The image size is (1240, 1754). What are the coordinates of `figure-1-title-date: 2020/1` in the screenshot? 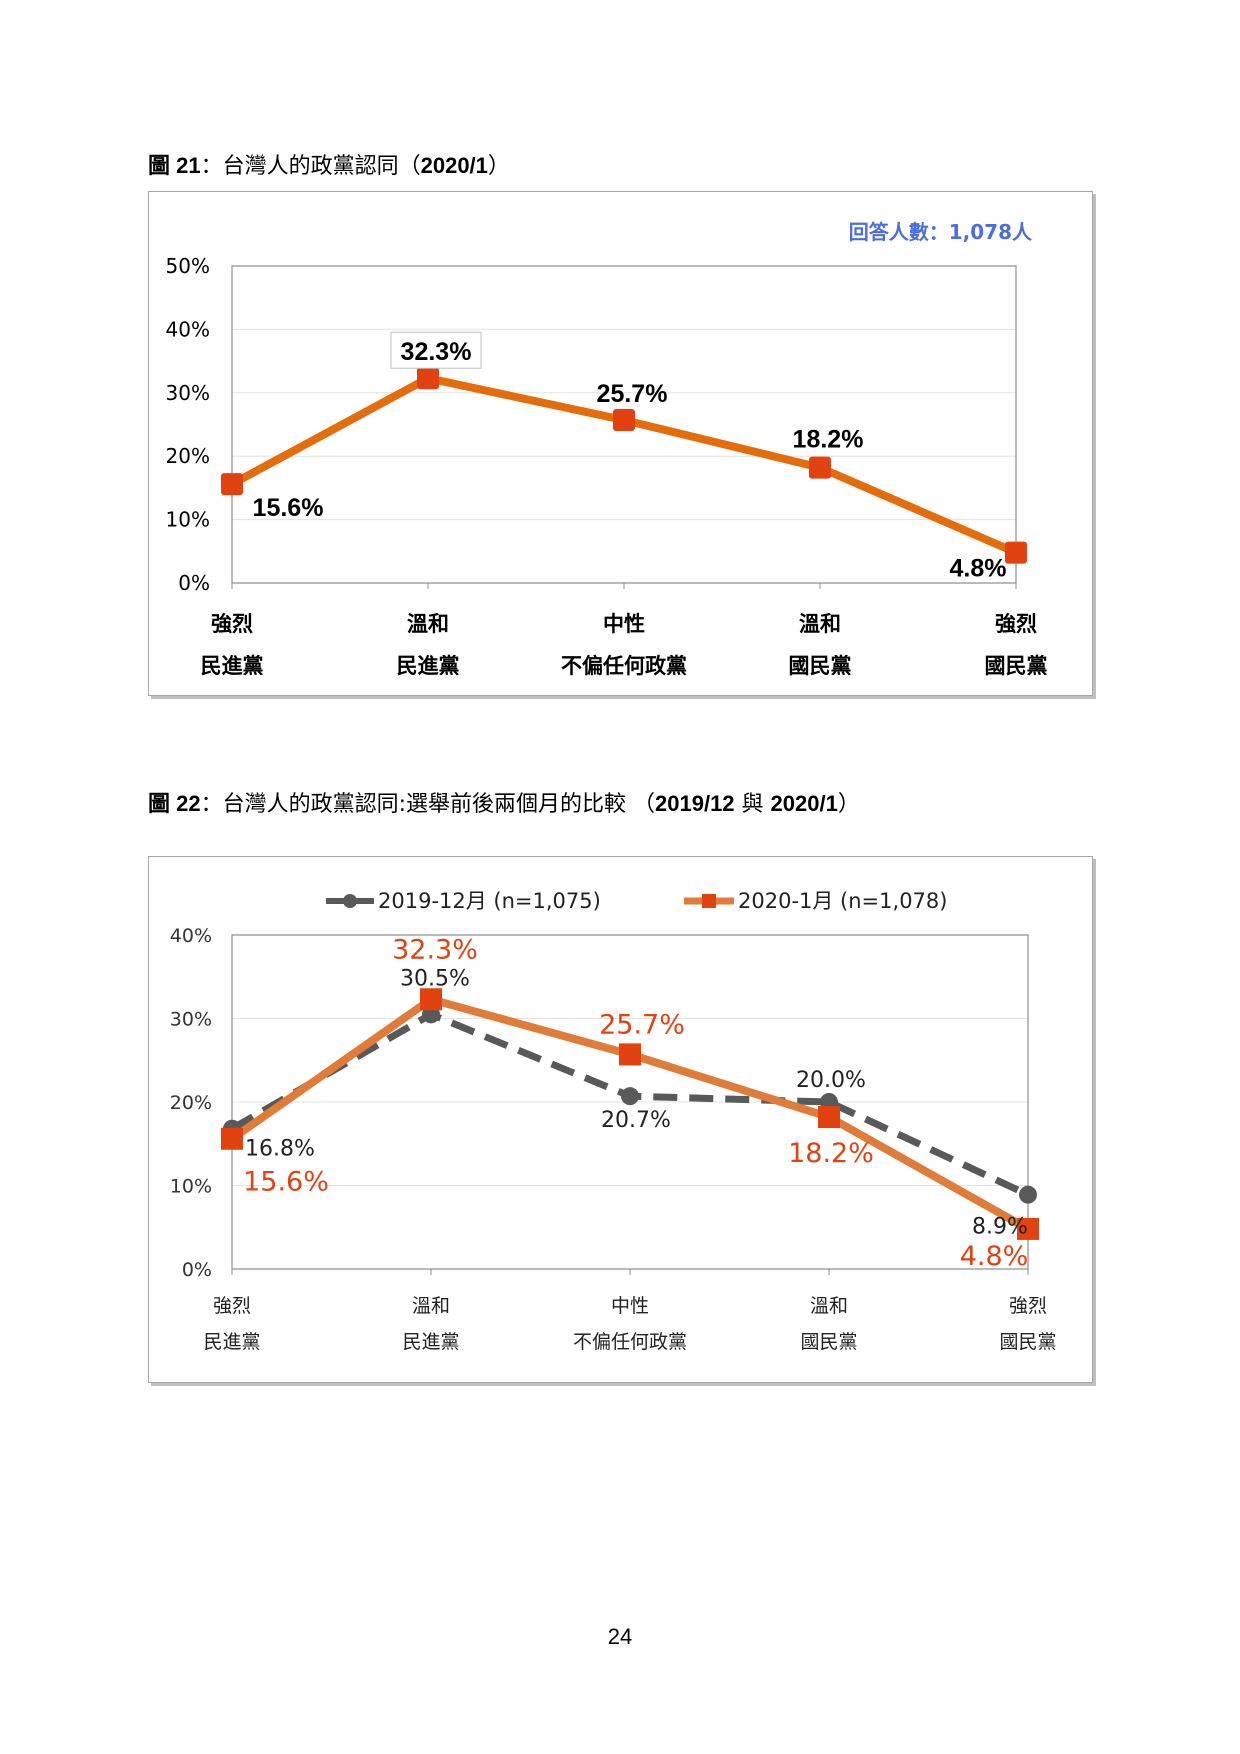 It's located at (454, 165).